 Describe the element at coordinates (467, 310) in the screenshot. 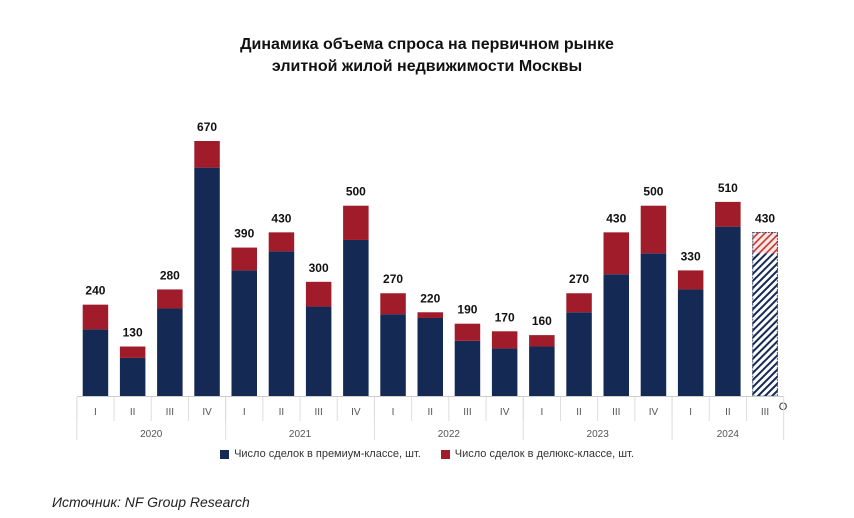

I see `data-label: 190` at that location.